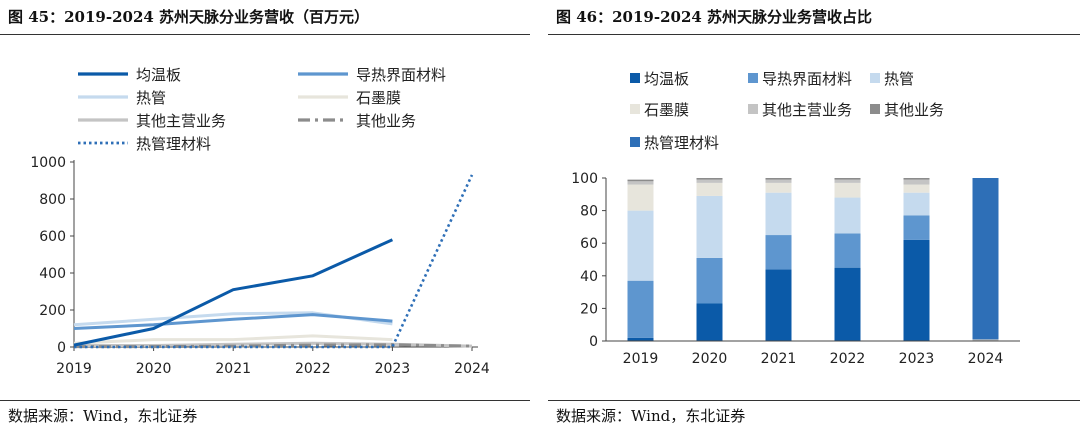 This screenshot has height=433, width=1080. Describe the element at coordinates (233, 339) in the screenshot. I see `series-line-石墨膜` at that location.